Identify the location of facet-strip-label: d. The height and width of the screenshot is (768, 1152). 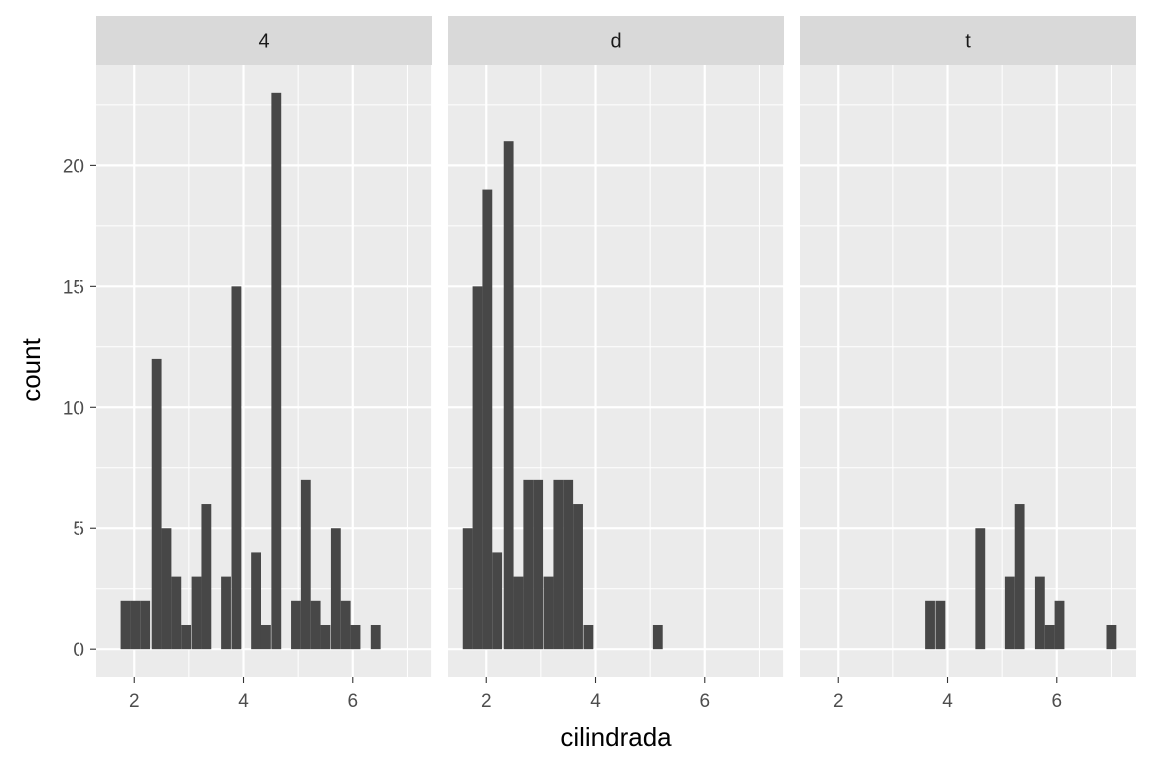
(615, 42).